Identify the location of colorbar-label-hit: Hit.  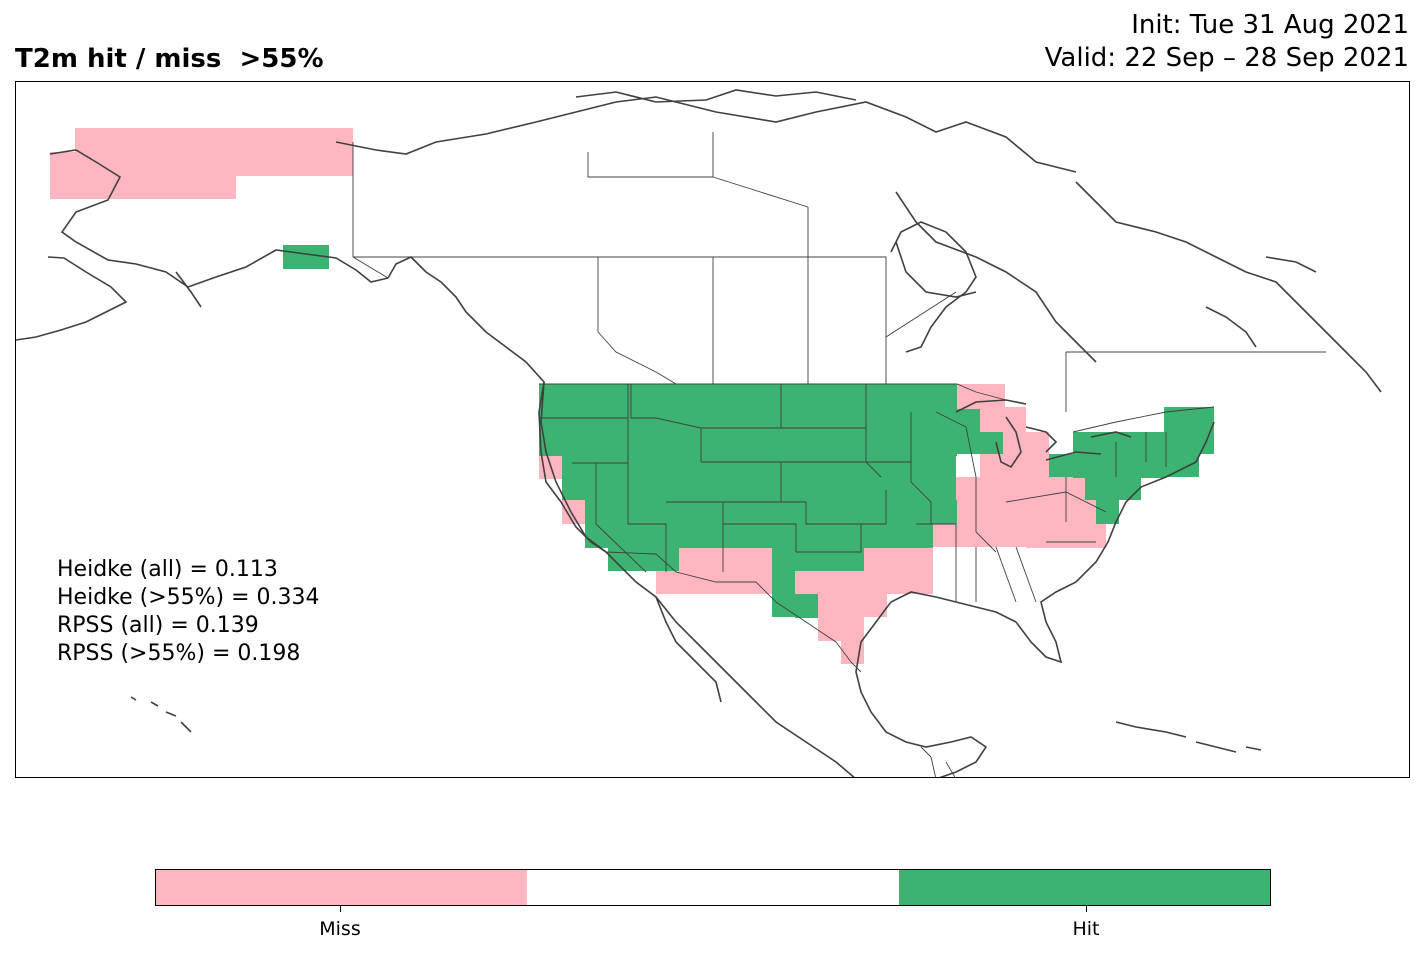
(1086, 929).